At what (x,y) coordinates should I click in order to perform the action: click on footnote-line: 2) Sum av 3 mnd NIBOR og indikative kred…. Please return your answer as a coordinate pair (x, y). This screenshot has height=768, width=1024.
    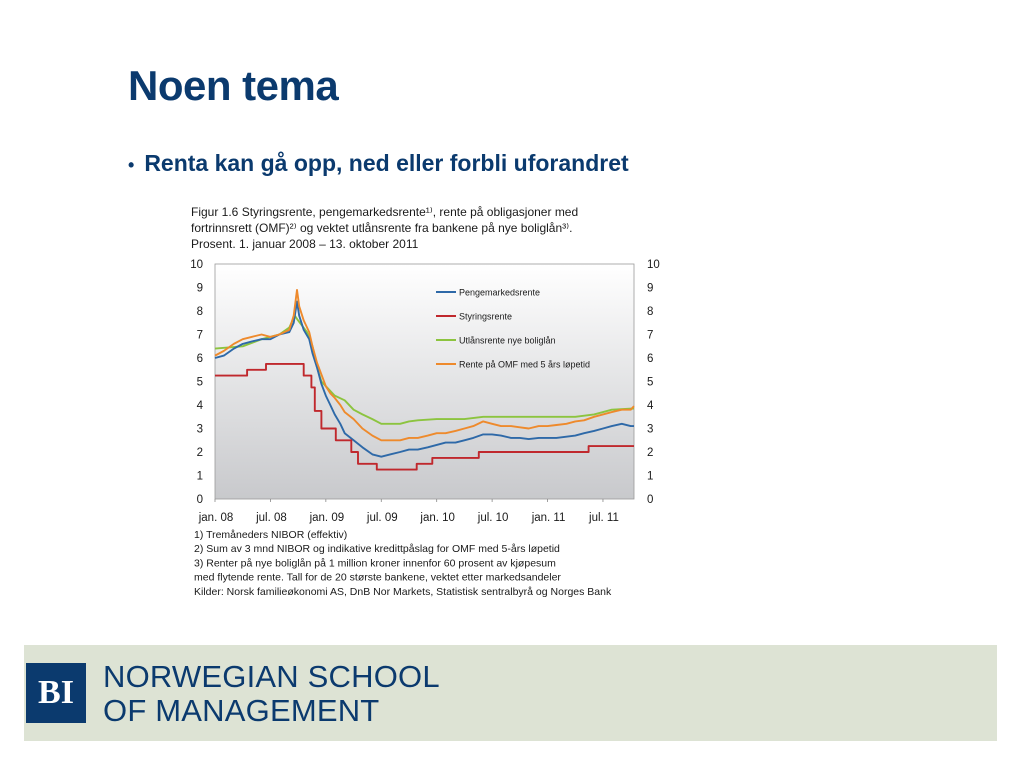
    Looking at the image, I should click on (377, 549).